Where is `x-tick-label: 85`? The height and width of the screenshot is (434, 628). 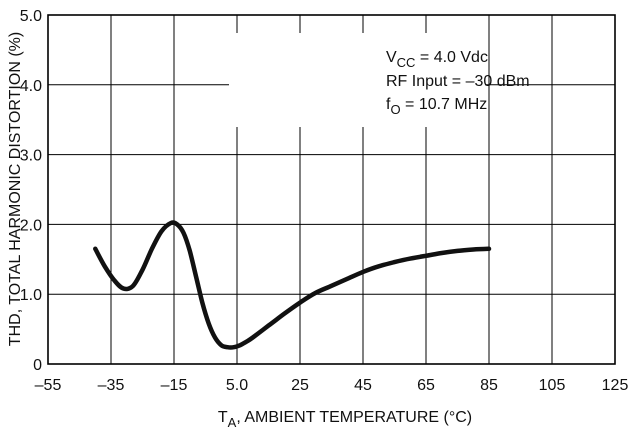 x-tick-label: 85 is located at coordinates (489, 385).